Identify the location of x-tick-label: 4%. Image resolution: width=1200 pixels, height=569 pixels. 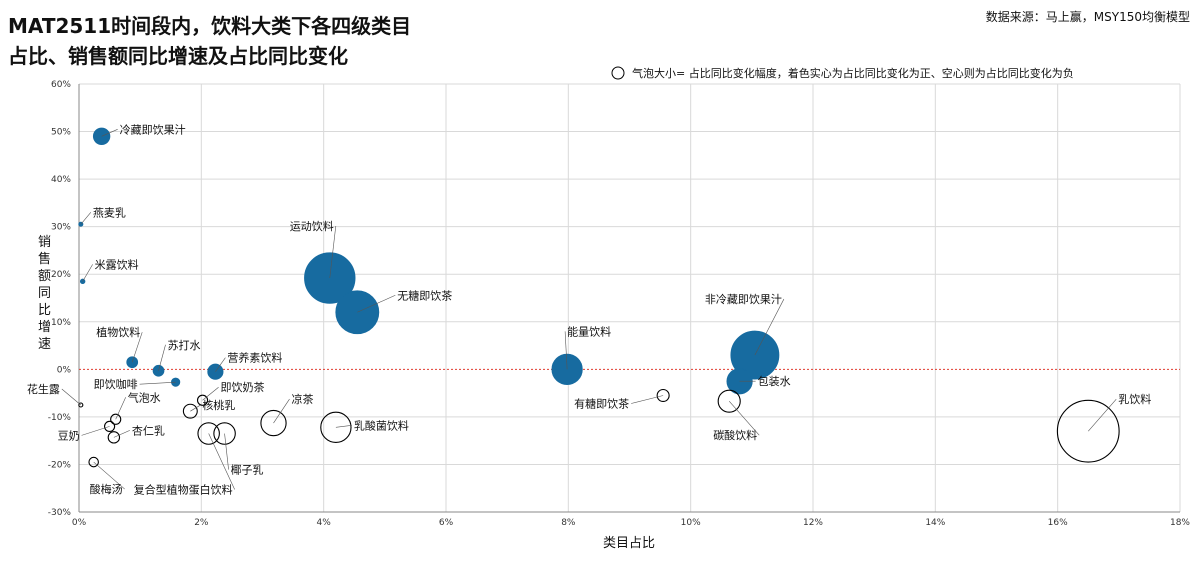
(324, 523).